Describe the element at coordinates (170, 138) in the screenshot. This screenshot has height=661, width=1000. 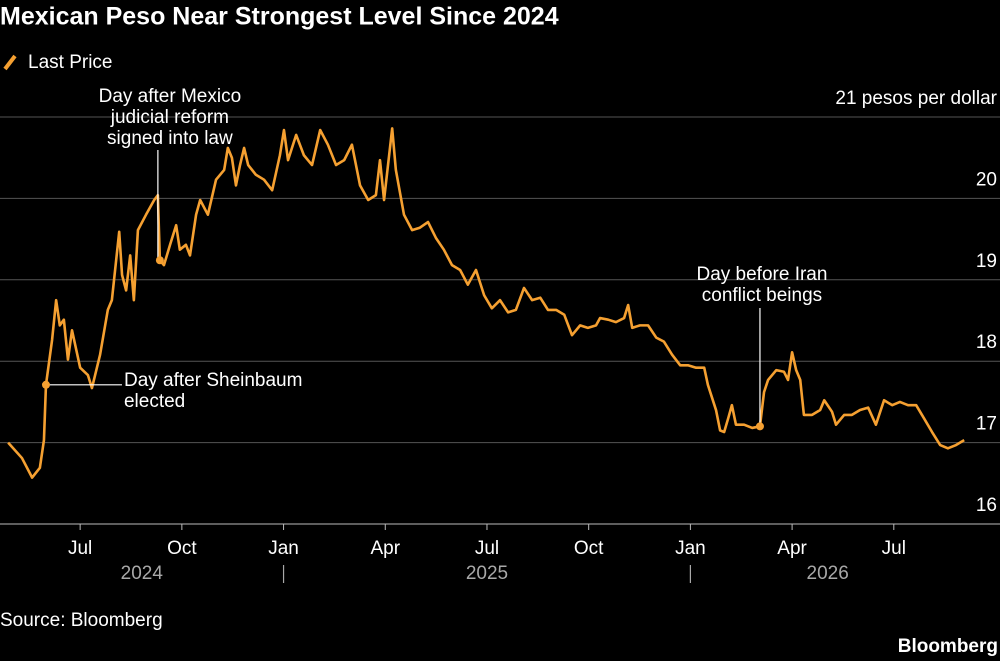
I see `annotation-text: signed into law` at that location.